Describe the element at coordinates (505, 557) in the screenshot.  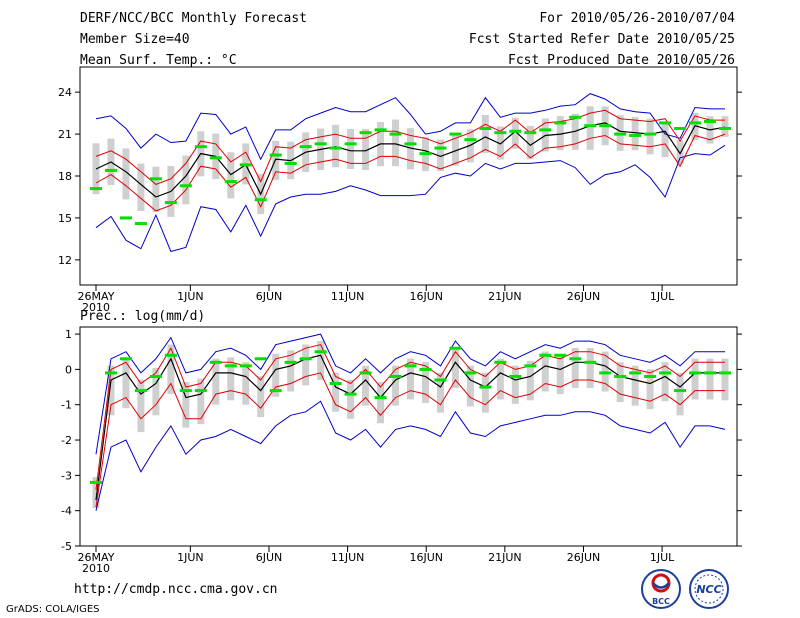
I see `precipitation-xtick-label: 21JUN` at that location.